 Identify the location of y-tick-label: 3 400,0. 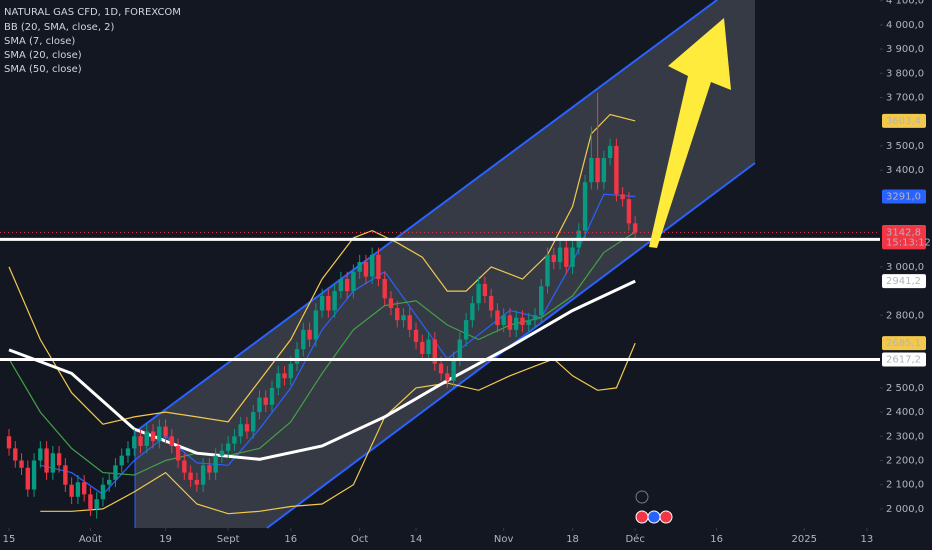
(905, 170).